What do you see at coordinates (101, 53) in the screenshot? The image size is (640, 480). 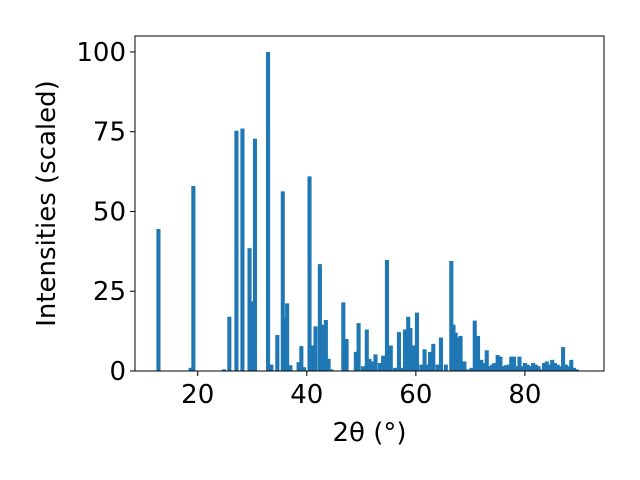 I see `y-tick-label: 100` at bounding box center [101, 53].